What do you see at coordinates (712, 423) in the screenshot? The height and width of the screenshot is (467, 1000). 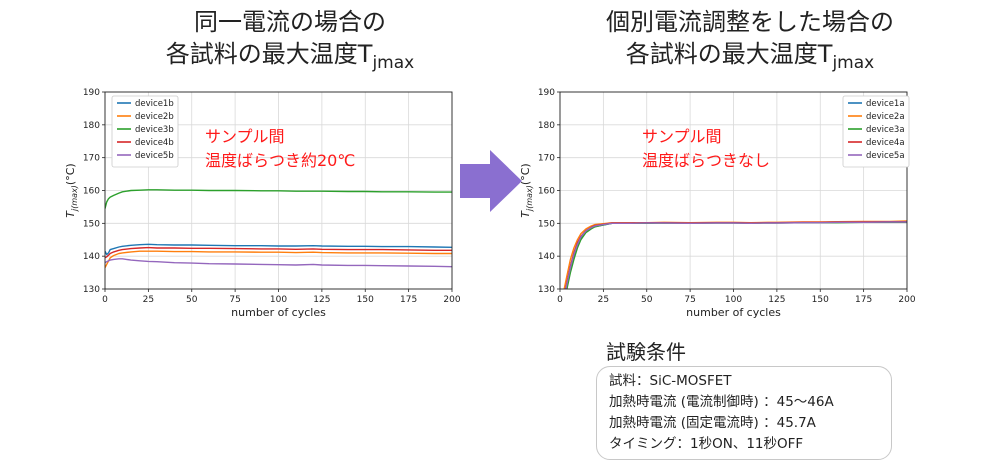 I see `condition-current-fixed: 加熱時電流 (固定電流時) ：45.7A` at bounding box center [712, 423].